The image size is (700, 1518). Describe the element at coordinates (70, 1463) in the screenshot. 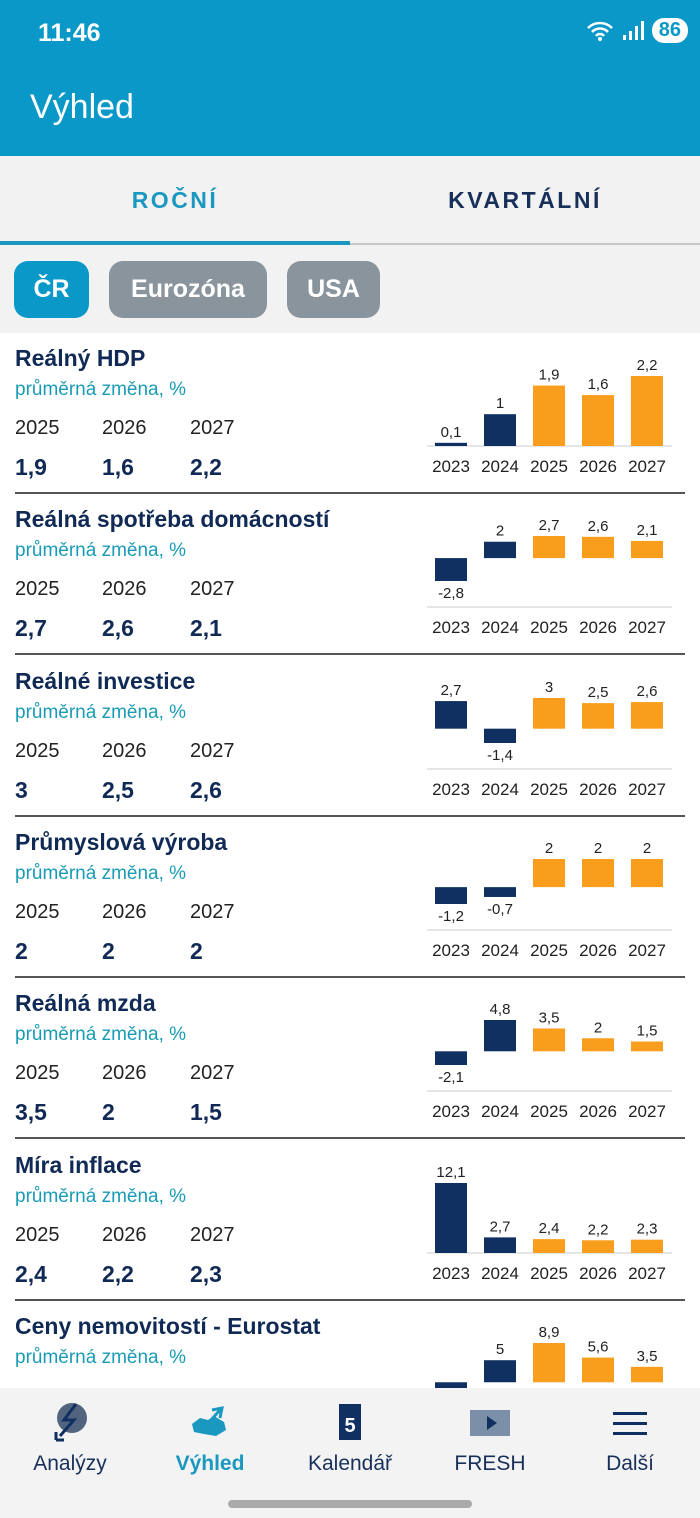

I see `nav-label: Analýzy` at that location.